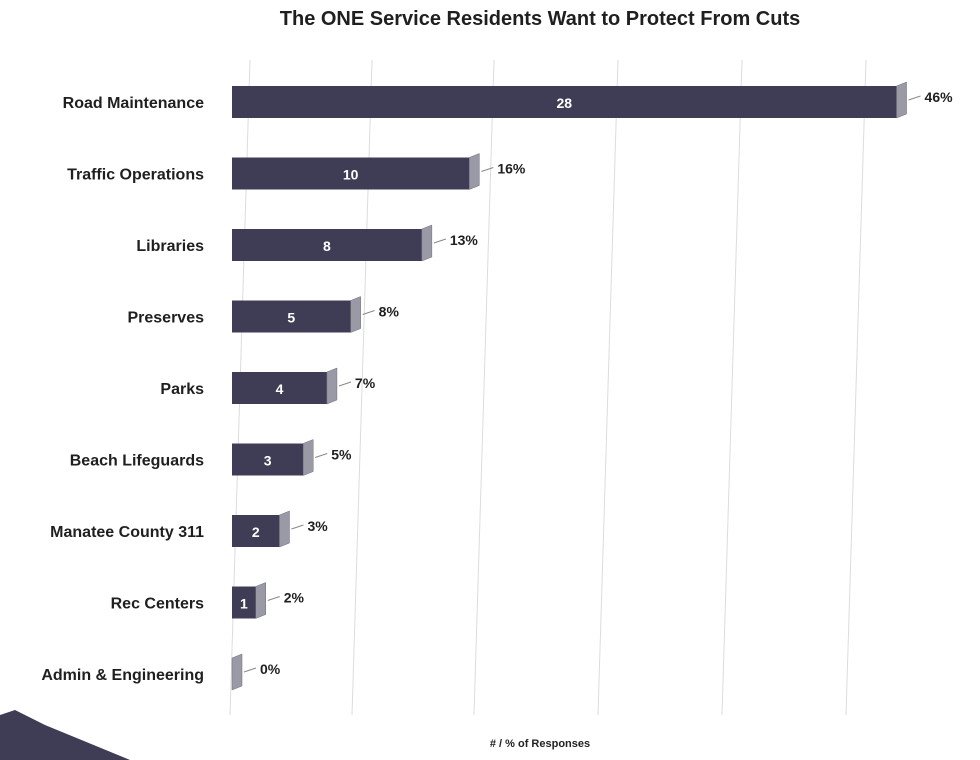 This screenshot has width=980, height=760. I want to click on category-label: Admin & Engineering, so click(122, 675).